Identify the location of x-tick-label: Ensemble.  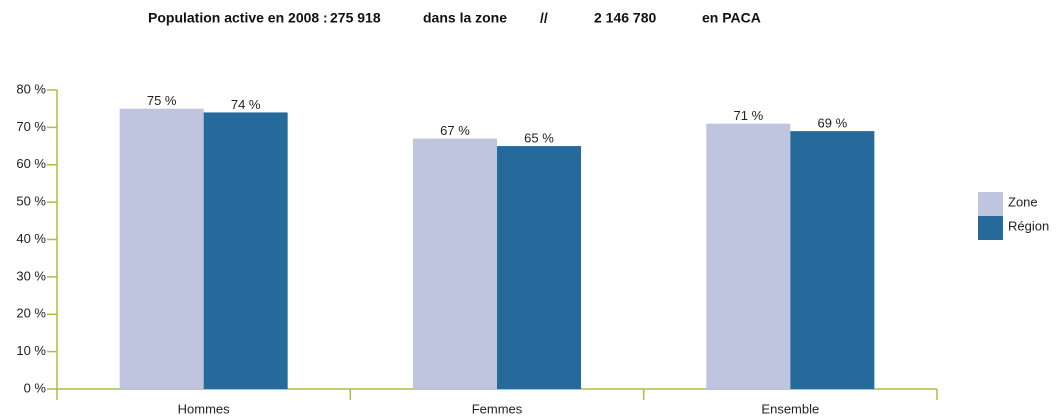
(790, 408).